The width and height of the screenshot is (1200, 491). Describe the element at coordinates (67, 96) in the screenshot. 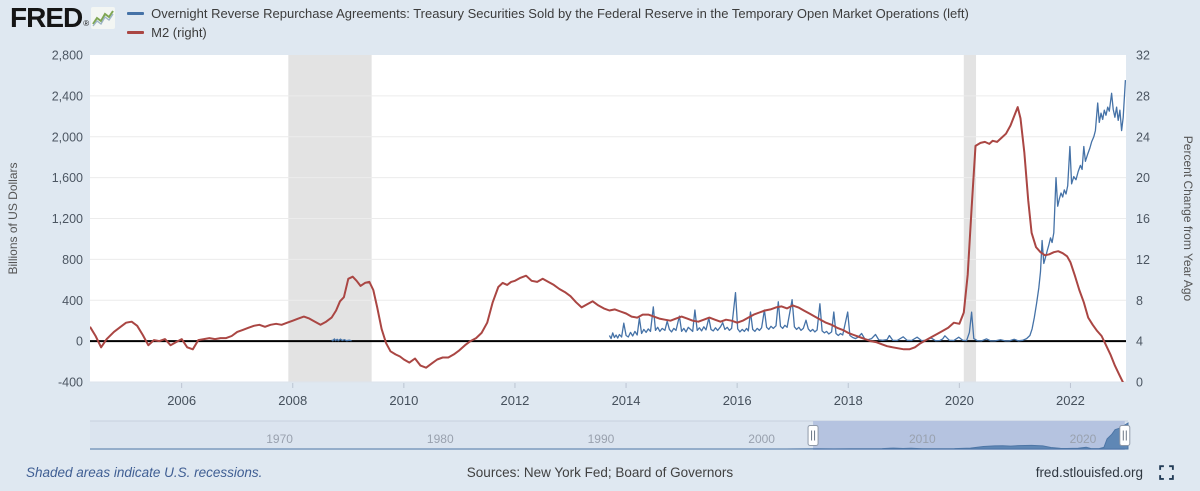

I see `svg-text: 2,400` at that location.